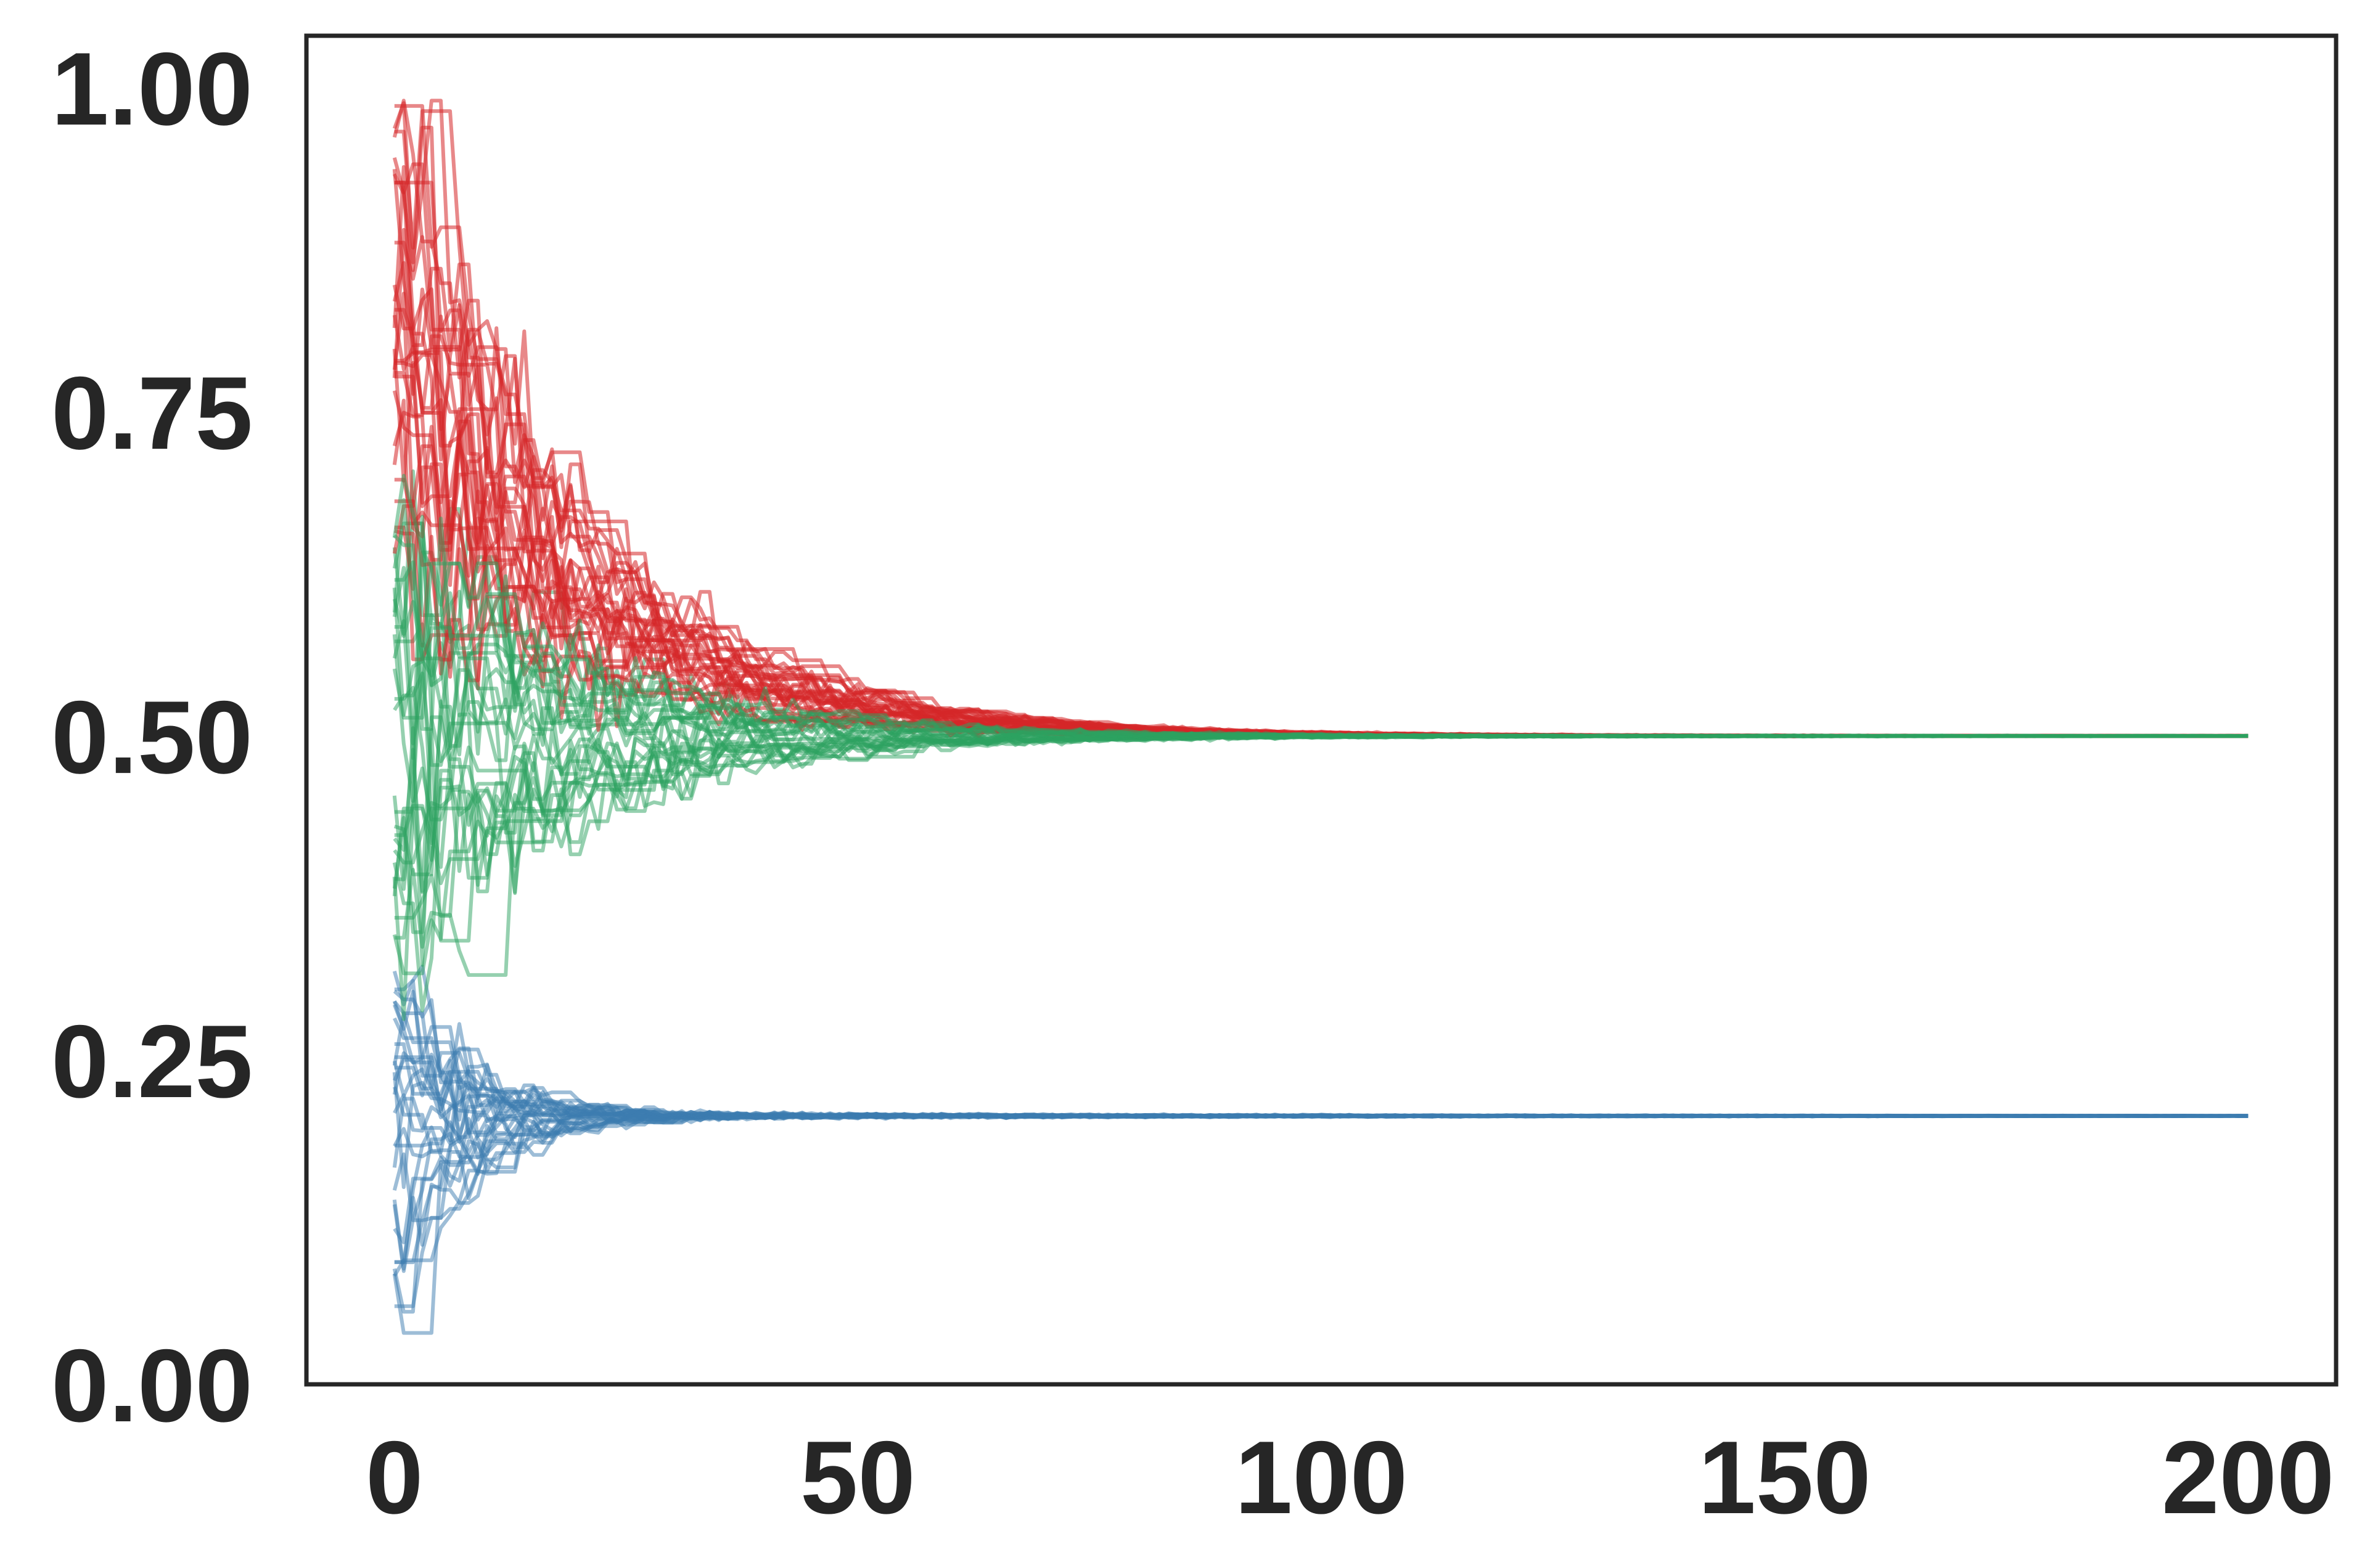 Image resolution: width=2370 pixels, height=1568 pixels. I want to click on x-tick-labels: 0 50 100 150 200, so click(1350, 1477).